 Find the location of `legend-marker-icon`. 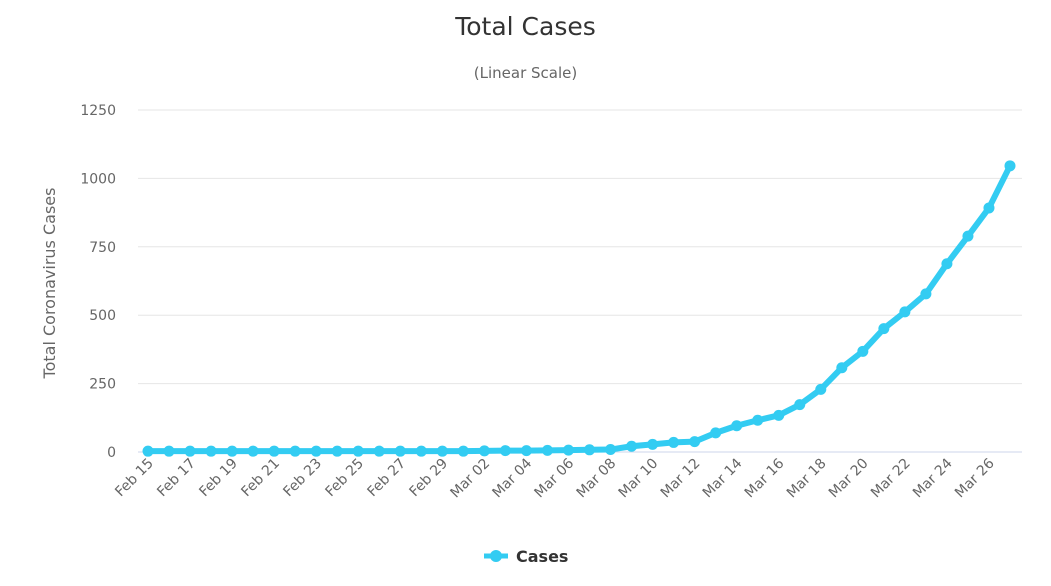

legend-marker-icon is located at coordinates (496, 556).